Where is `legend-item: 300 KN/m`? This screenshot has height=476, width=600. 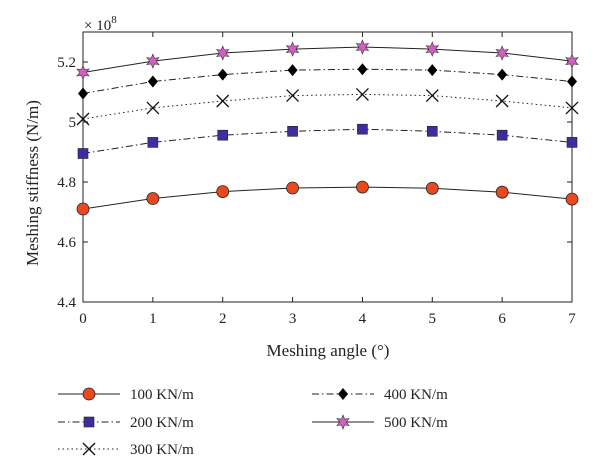 legend-item: 300 KN/m is located at coordinates (126, 450).